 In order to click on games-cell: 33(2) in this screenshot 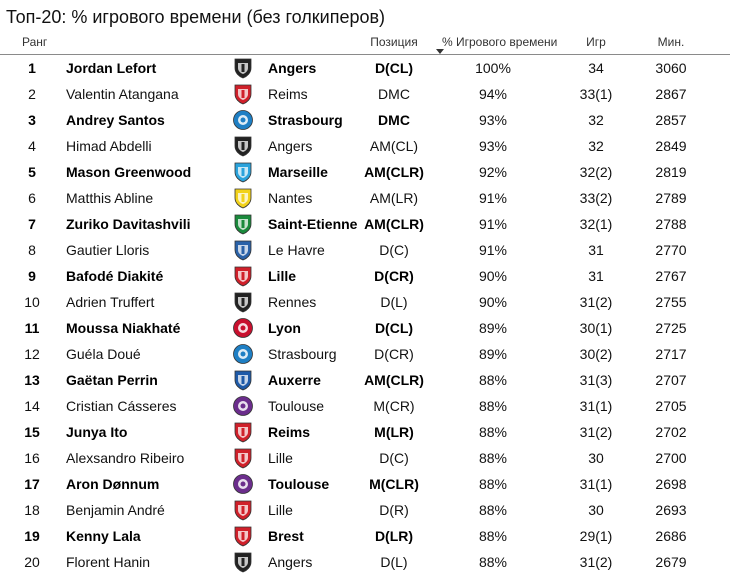, I will do `click(596, 198)`.